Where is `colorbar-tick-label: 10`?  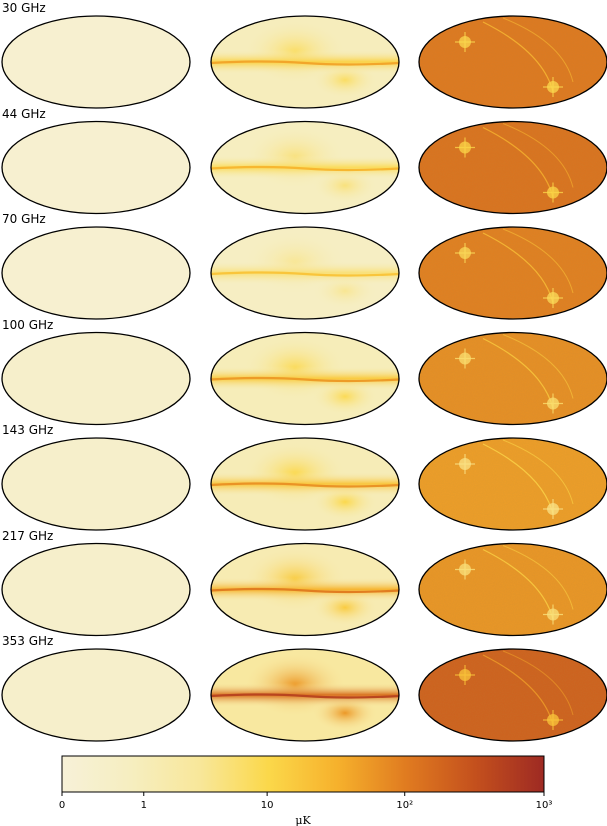 colorbar-tick-label: 10 is located at coordinates (267, 805).